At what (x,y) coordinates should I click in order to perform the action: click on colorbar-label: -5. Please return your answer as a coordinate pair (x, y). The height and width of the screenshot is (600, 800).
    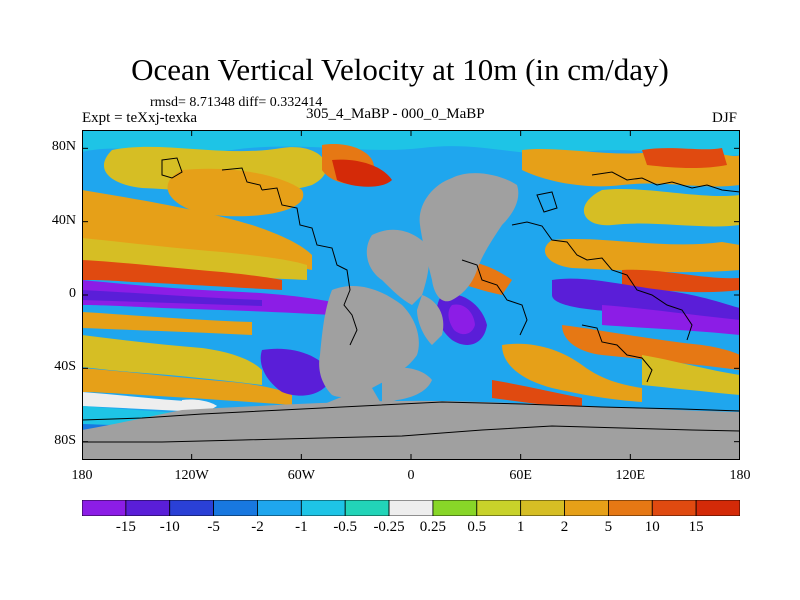
    Looking at the image, I should click on (213, 527).